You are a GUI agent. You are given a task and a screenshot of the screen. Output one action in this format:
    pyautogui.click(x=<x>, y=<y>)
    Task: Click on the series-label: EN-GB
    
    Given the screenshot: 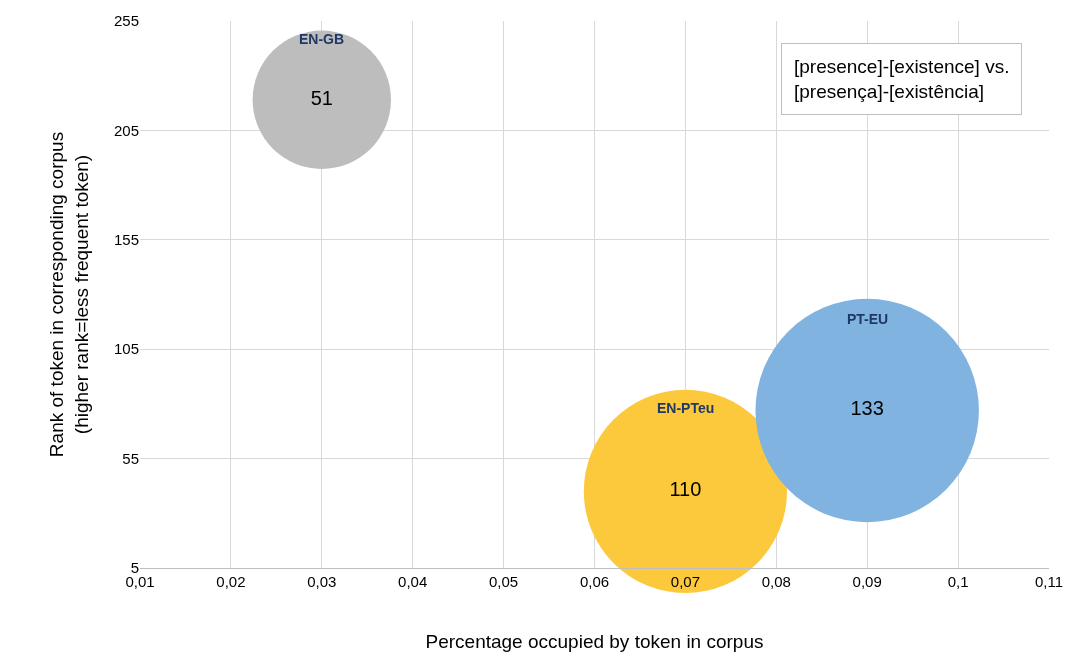 What is the action you would take?
    pyautogui.click(x=322, y=39)
    